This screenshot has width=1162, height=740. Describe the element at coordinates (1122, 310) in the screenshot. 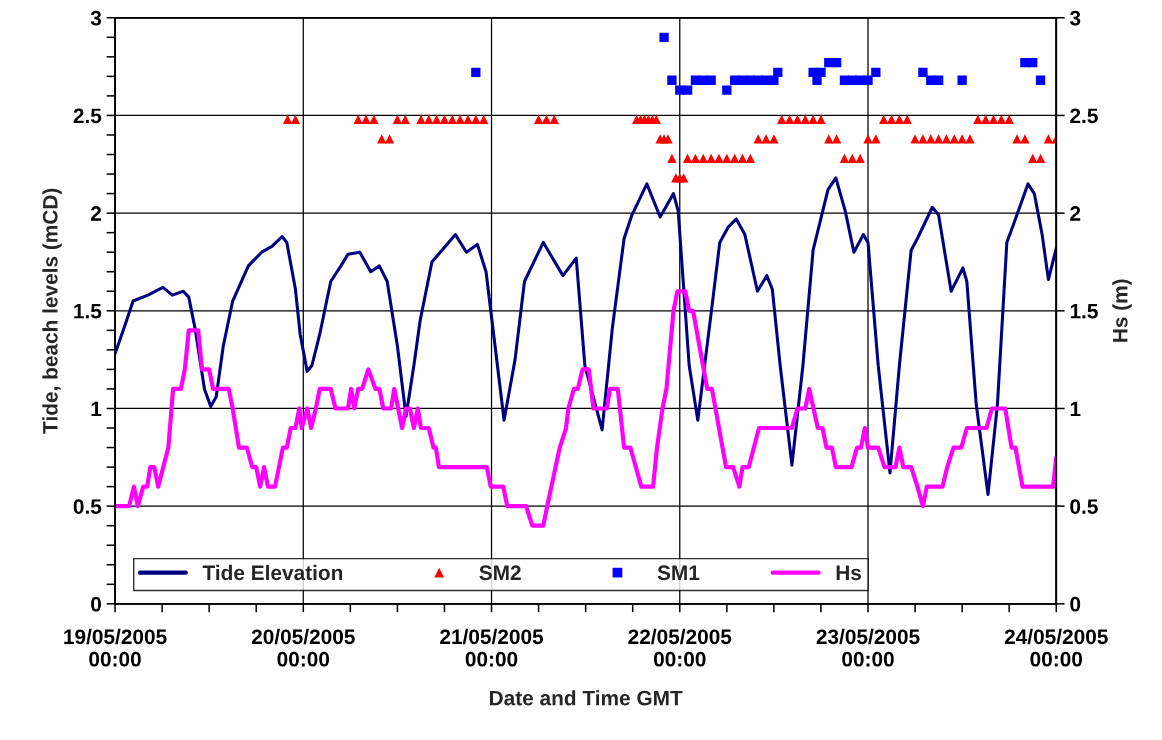

I see `y2-axis-title: Hs (m)` at that location.